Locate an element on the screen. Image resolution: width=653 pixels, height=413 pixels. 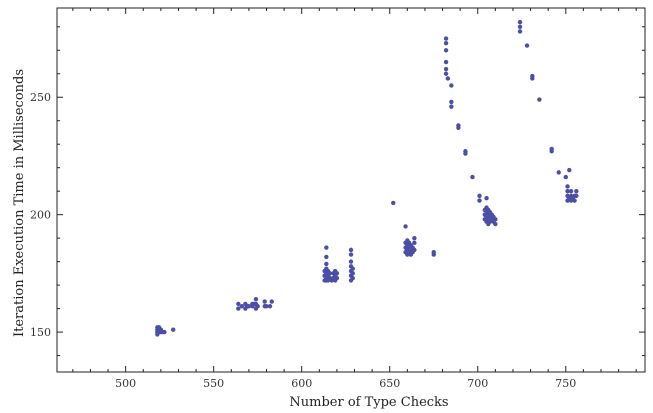
y-axis-title: Iteration Execution Time in Milliseconds is located at coordinates (19, 203).